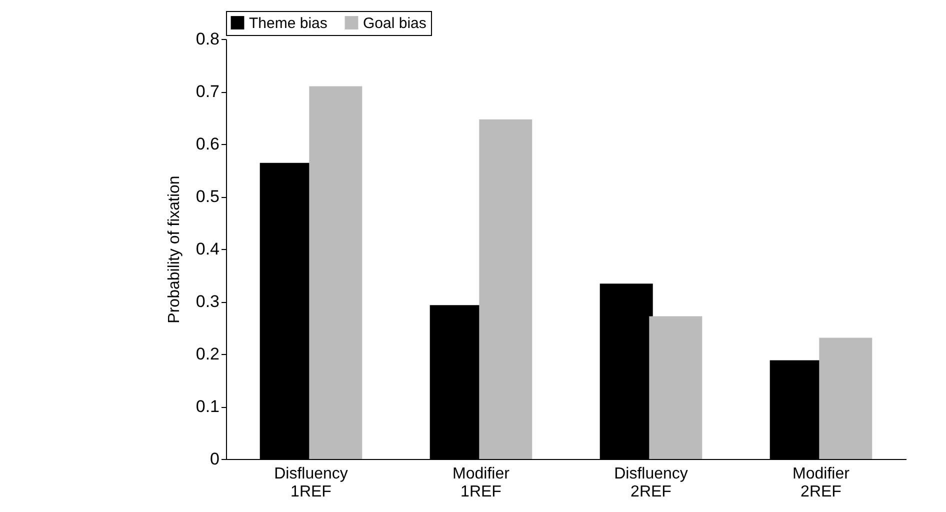 The image size is (946, 512). I want to click on y-tick-label: 0.6, so click(208, 144).